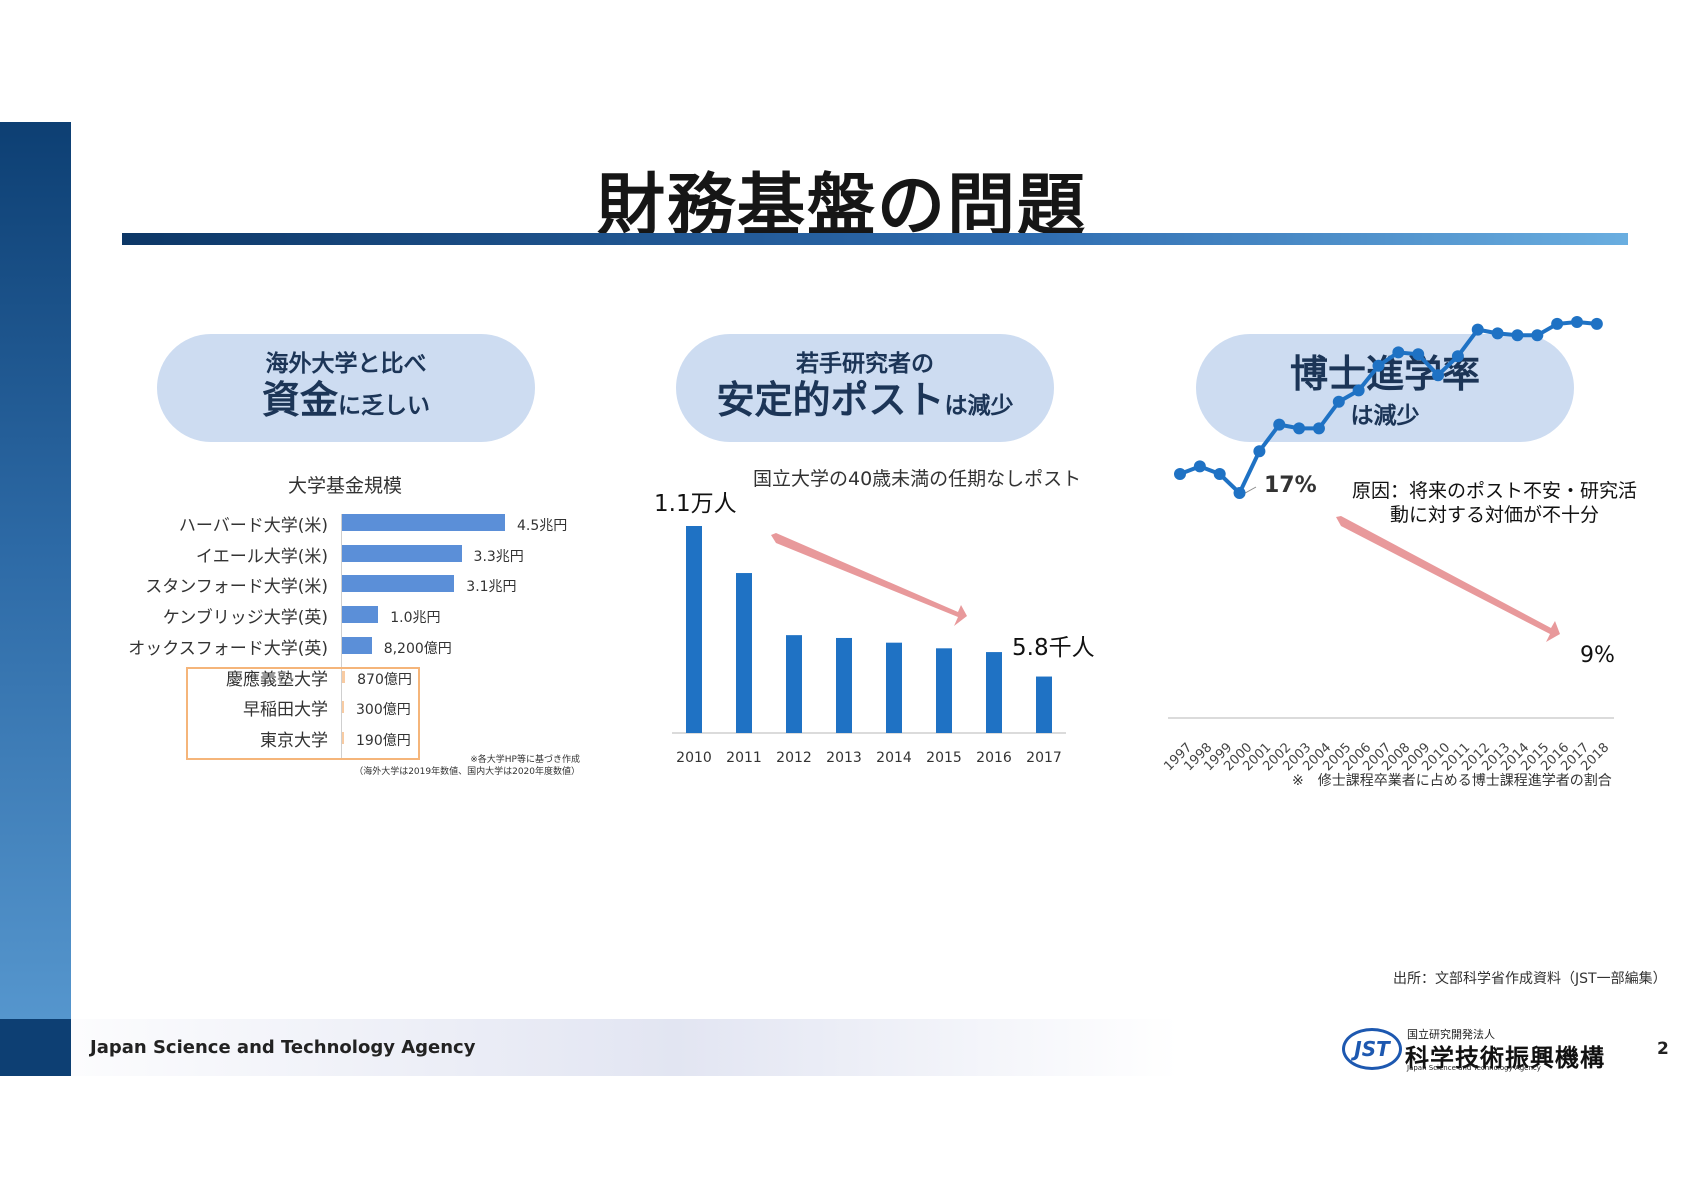 Image resolution: width=1684 pixels, height=1191 pixels. Describe the element at coordinates (1505, 1058) in the screenshot. I see `logo-org-name: 科学技術振興機構` at that location.